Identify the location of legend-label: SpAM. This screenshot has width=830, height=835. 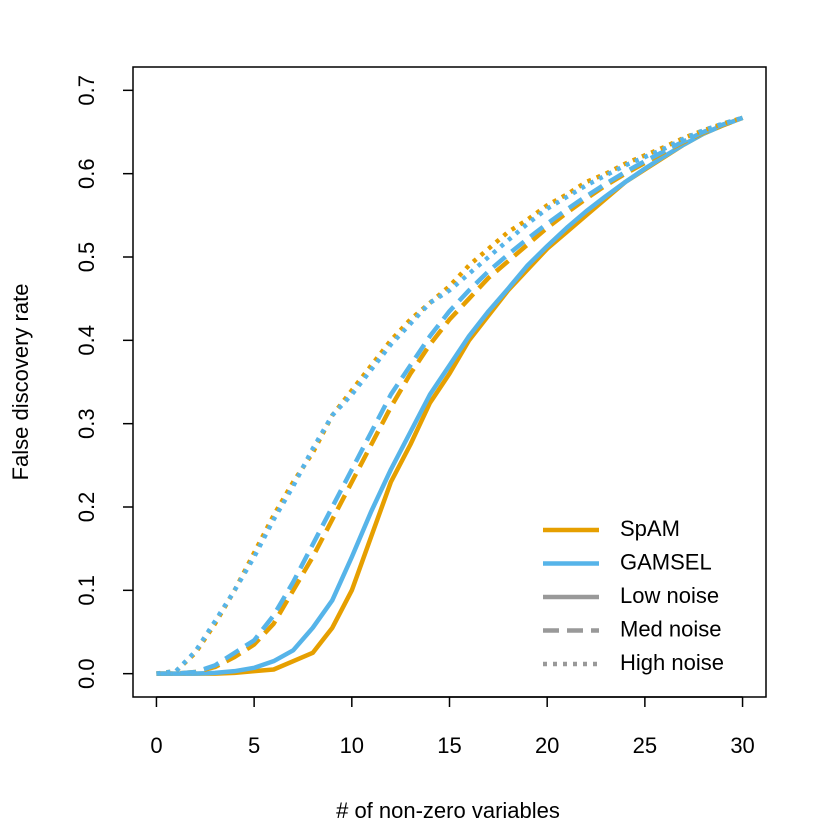
(650, 528).